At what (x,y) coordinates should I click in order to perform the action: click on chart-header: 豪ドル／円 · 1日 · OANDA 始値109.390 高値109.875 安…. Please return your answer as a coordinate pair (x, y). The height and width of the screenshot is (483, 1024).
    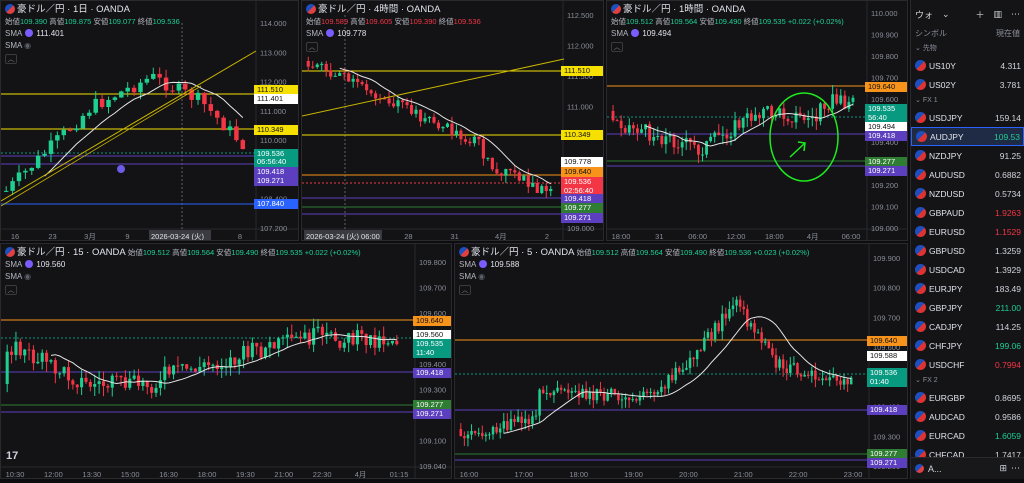
    Looking at the image, I should click on (92, 34).